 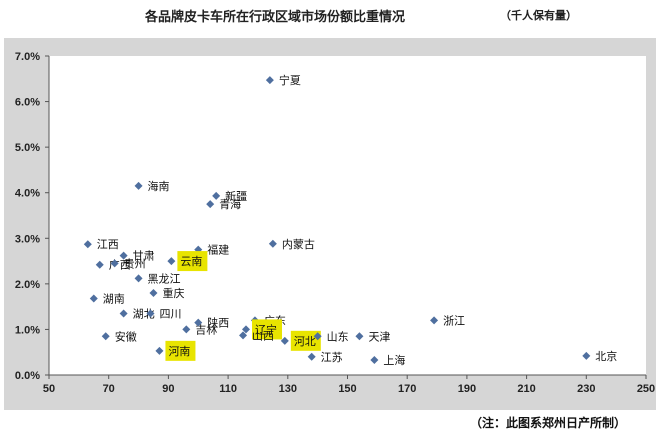 What do you see at coordinates (379, 336) in the screenshot?
I see `data-point-label: 天津` at bounding box center [379, 336].